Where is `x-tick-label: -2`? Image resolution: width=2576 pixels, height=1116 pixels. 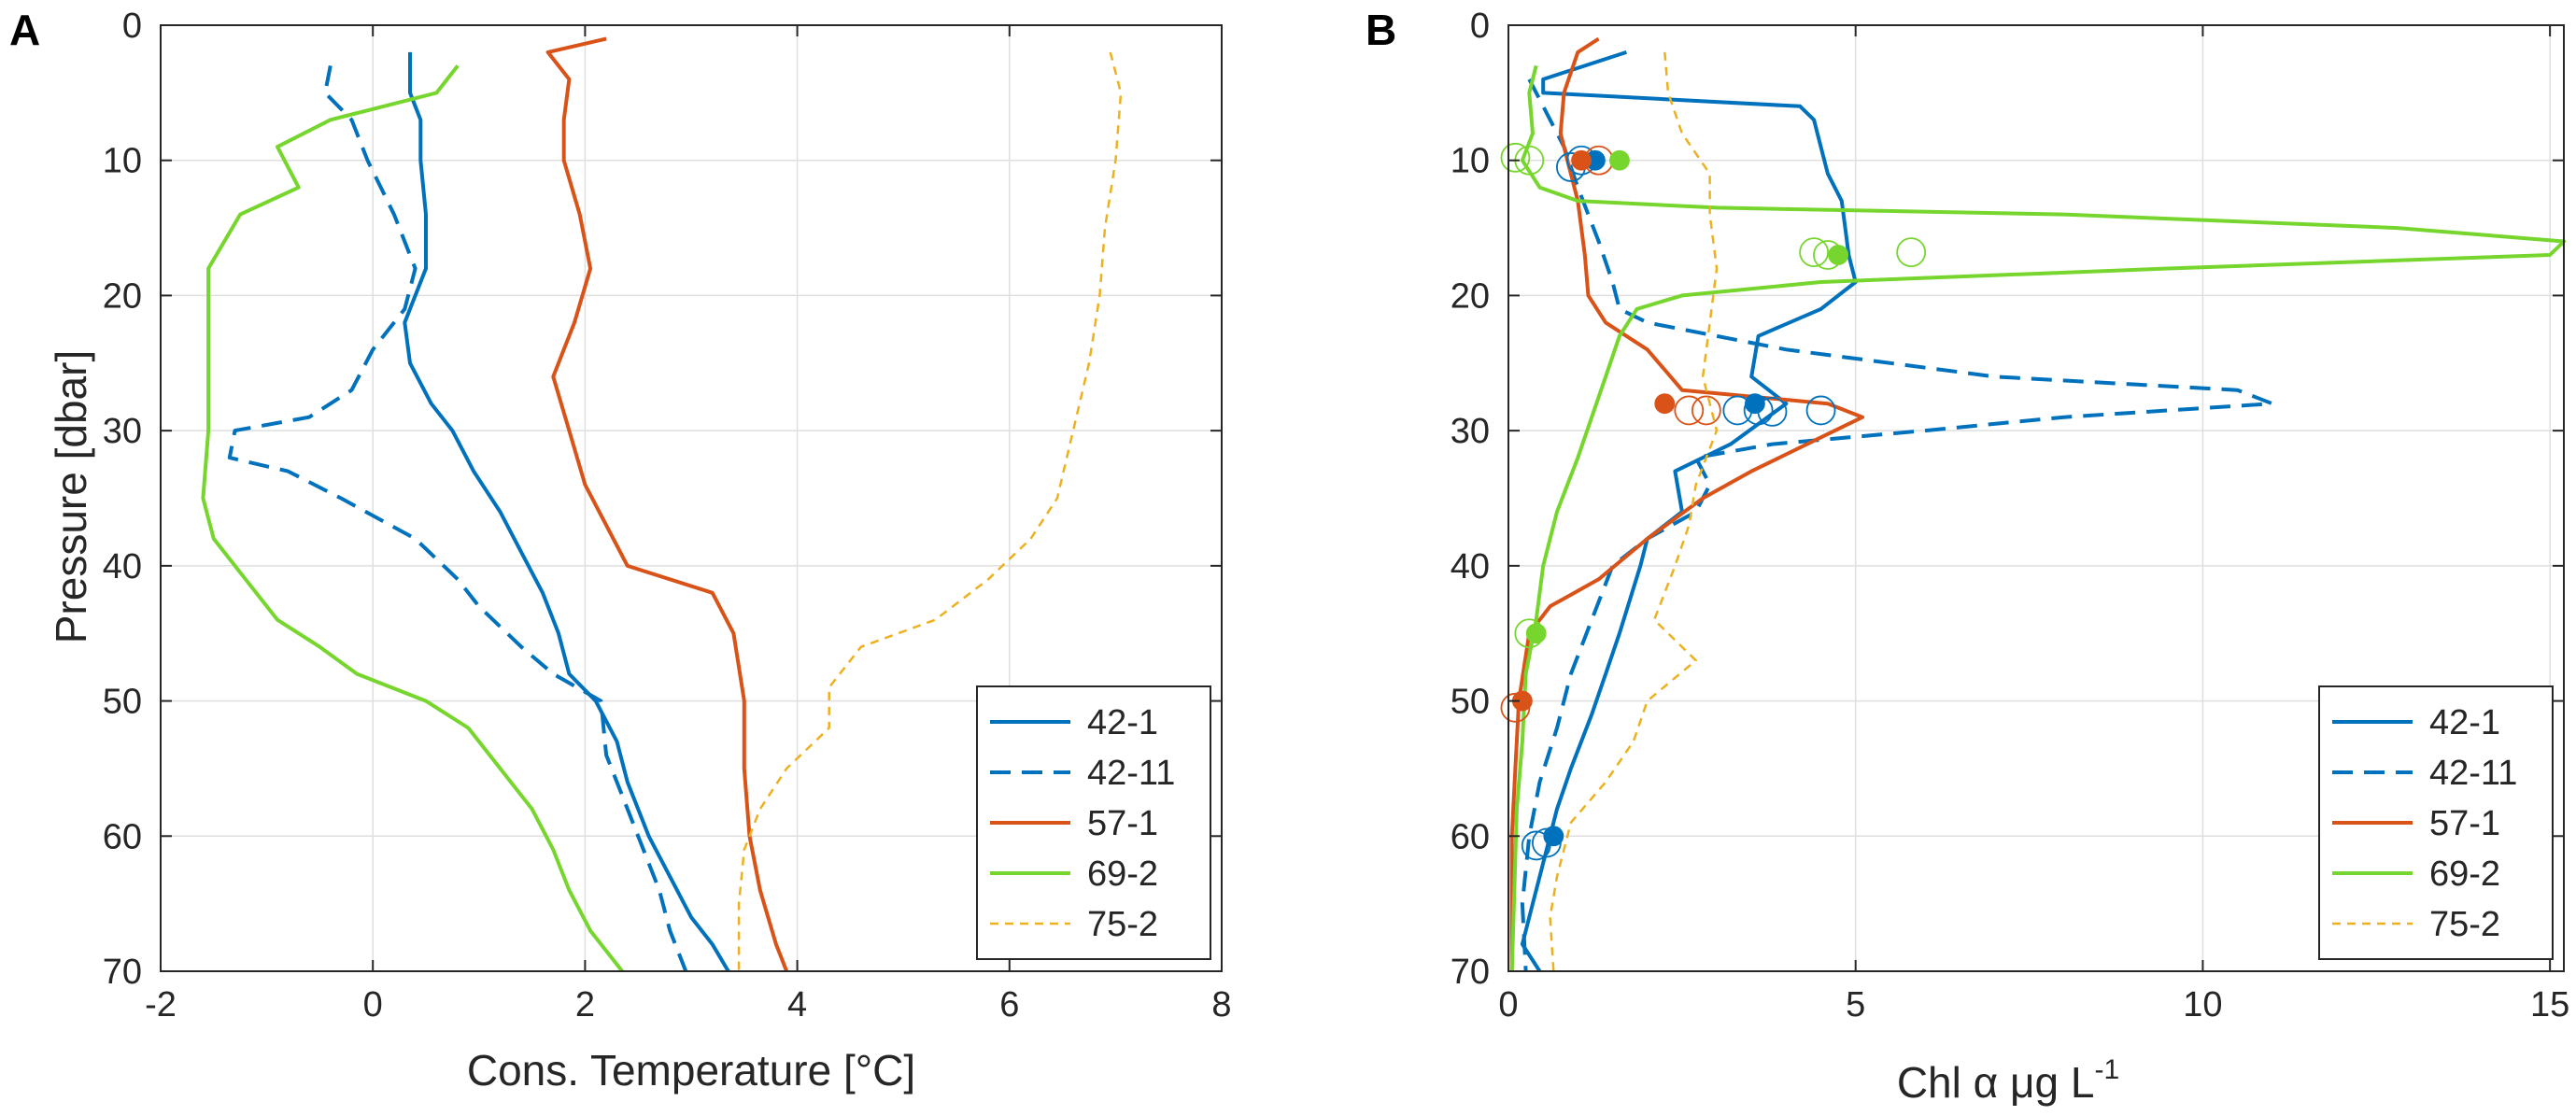
x-tick-label: -2 is located at coordinates (161, 1004).